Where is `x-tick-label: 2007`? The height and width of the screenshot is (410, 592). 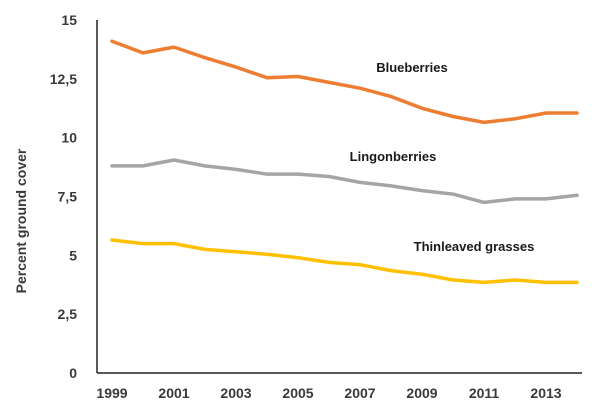
x-tick-label: 2007 is located at coordinates (359, 393).